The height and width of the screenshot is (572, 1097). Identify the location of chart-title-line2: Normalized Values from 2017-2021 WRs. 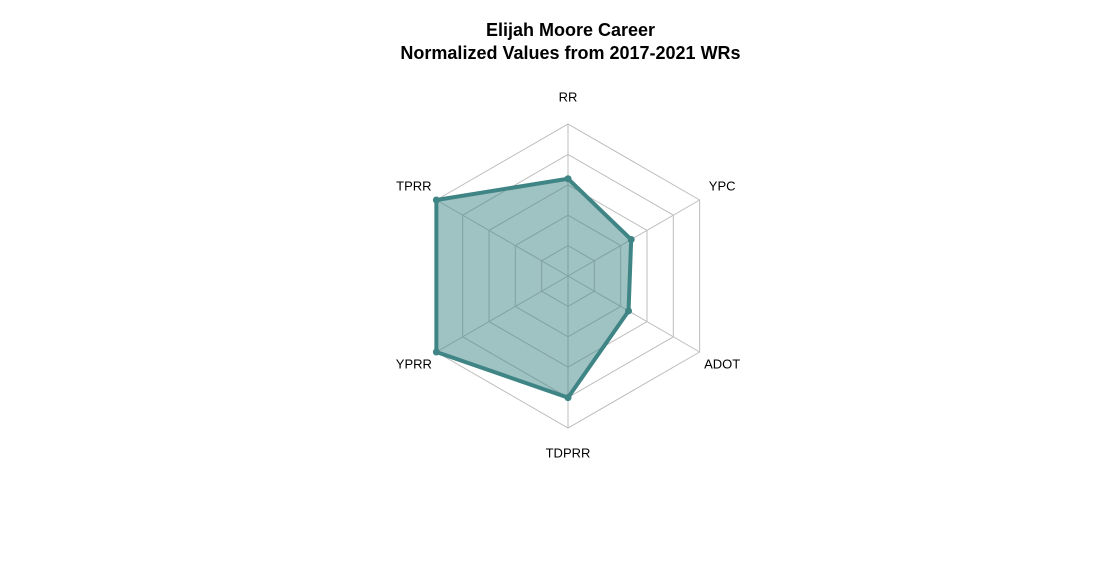
(570, 53).